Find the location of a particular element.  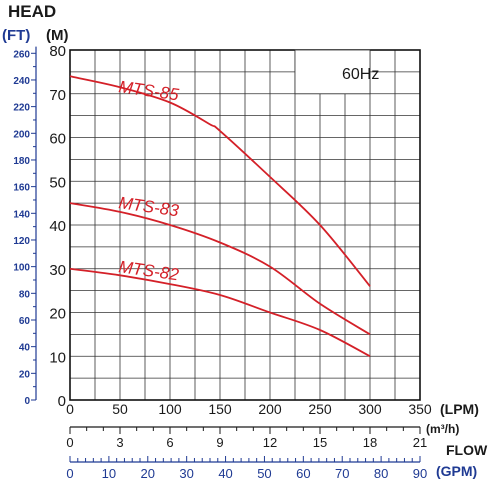

x-tick-label-m3h: 6 is located at coordinates (169, 442).